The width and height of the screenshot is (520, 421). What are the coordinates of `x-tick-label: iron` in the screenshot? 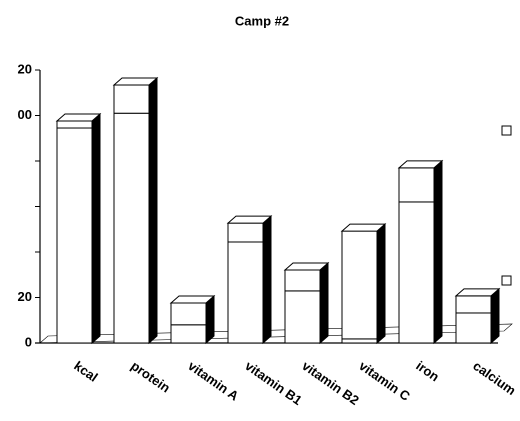 It's located at (427, 371).